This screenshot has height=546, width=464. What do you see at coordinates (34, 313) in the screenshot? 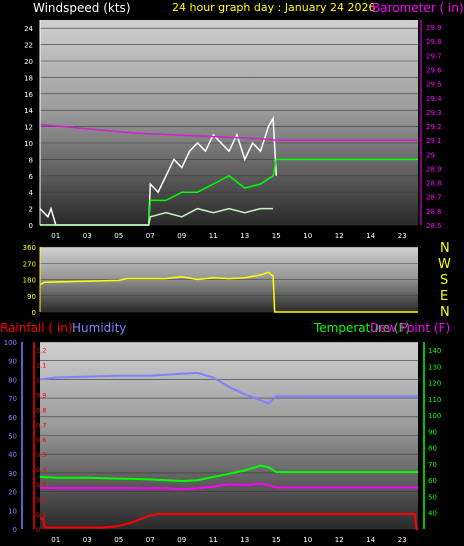
I see `direction-y-tick: 0` at bounding box center [34, 313].